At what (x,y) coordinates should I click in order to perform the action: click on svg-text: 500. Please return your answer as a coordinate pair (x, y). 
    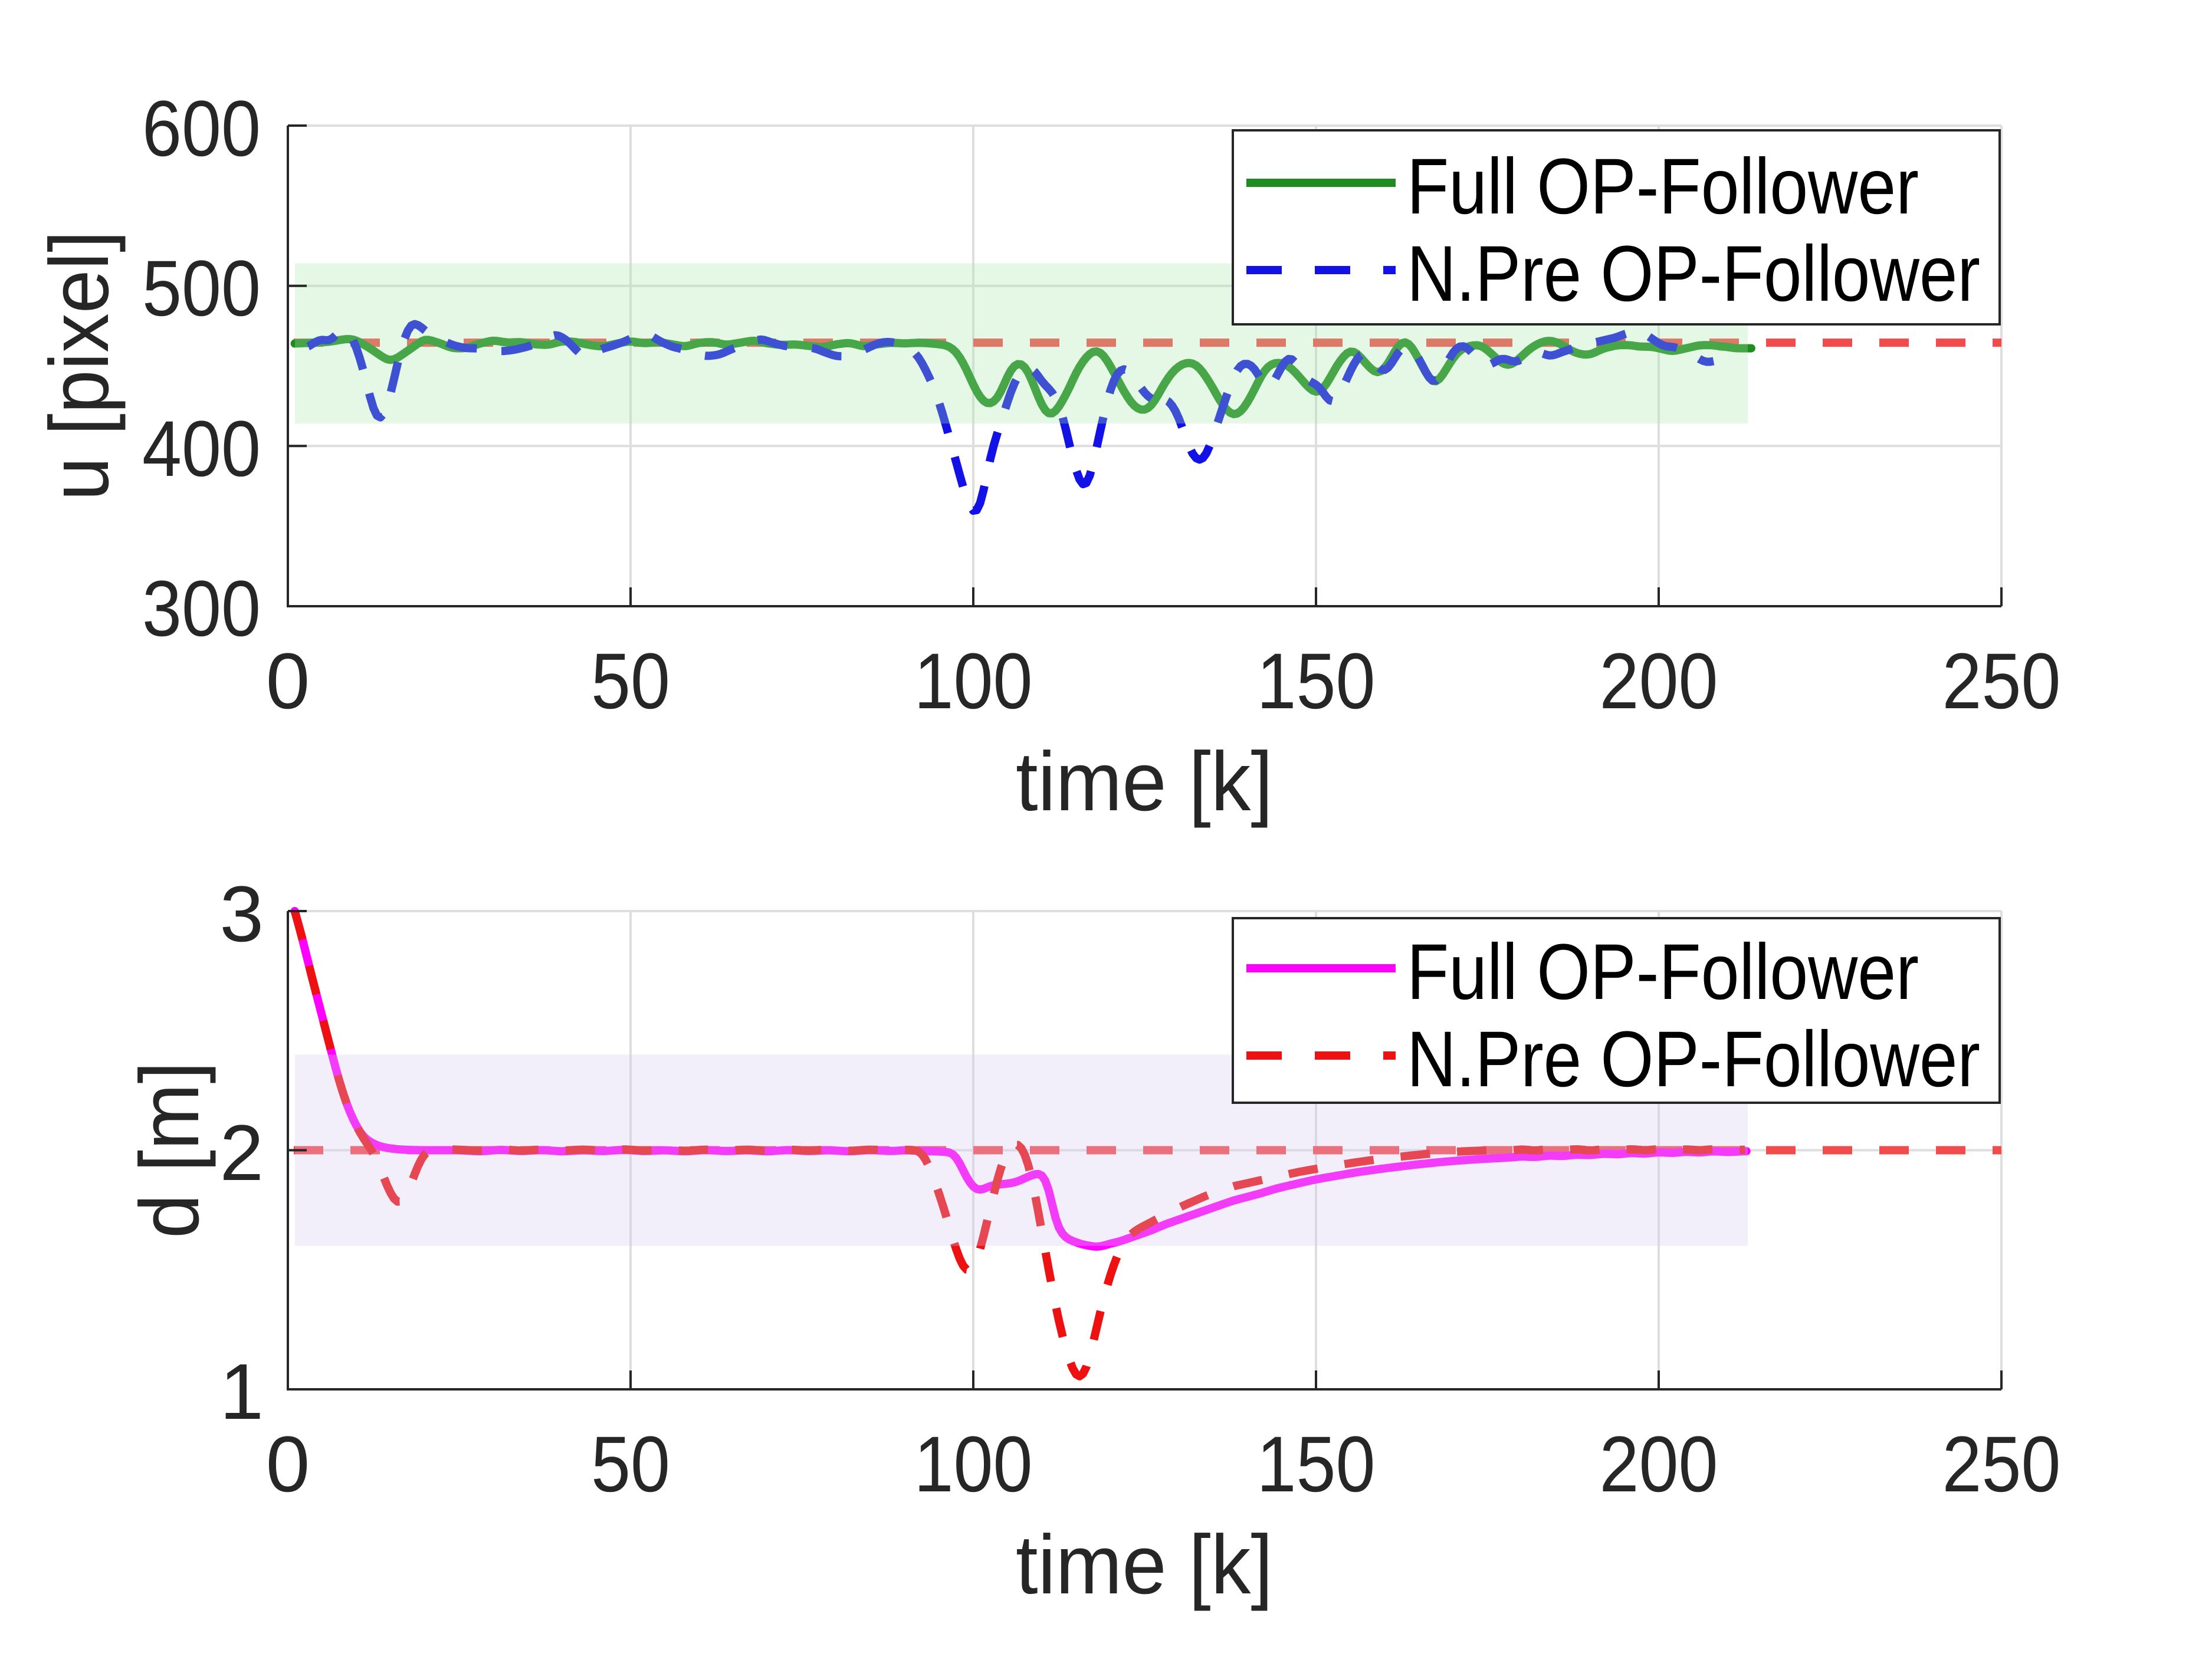
    Looking at the image, I should click on (201, 289).